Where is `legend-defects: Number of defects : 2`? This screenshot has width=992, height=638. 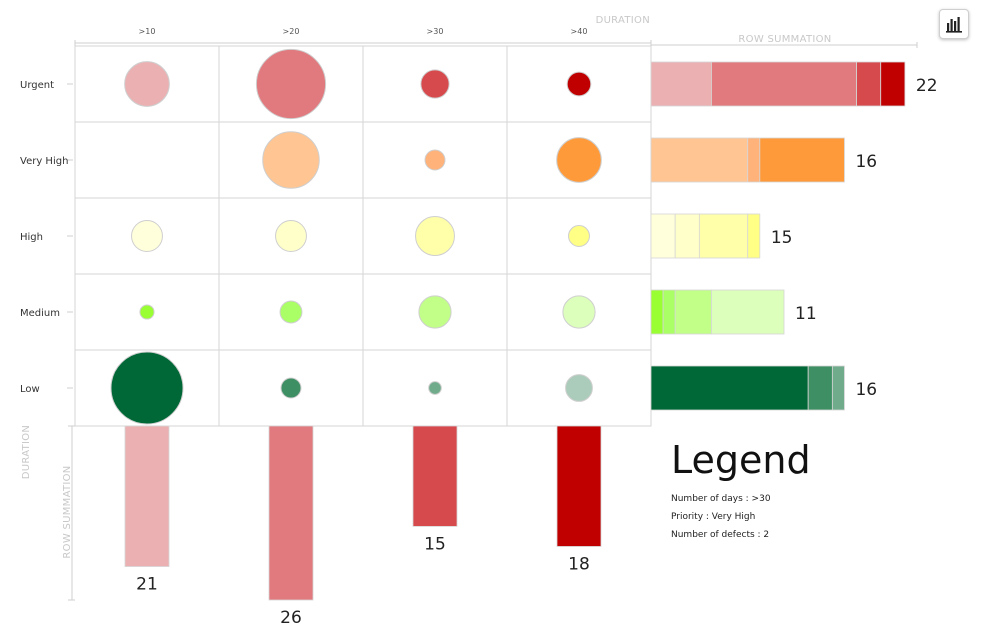 legend-defects: Number of defects : 2 is located at coordinates (720, 535).